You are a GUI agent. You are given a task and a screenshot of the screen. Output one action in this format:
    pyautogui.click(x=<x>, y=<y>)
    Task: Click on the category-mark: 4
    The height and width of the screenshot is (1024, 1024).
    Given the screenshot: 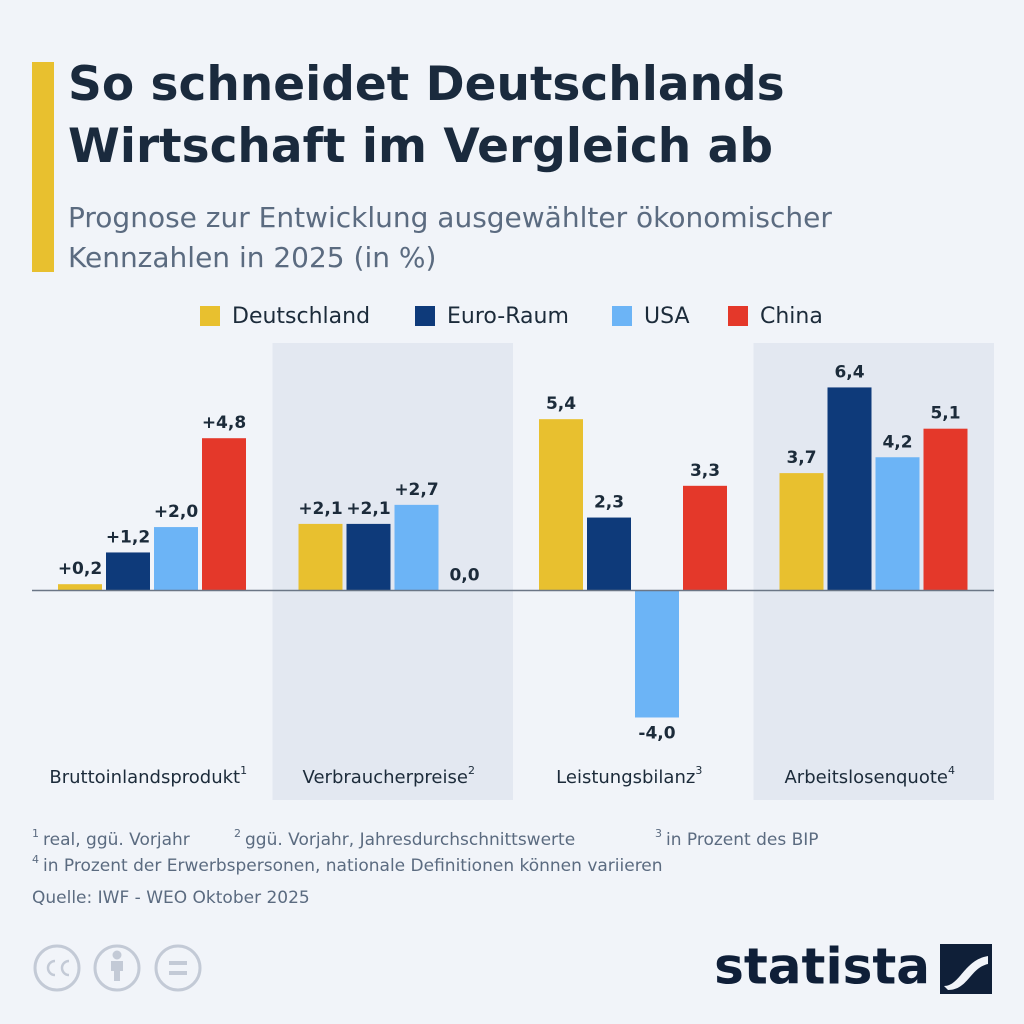 What is the action you would take?
    pyautogui.click(x=951, y=770)
    